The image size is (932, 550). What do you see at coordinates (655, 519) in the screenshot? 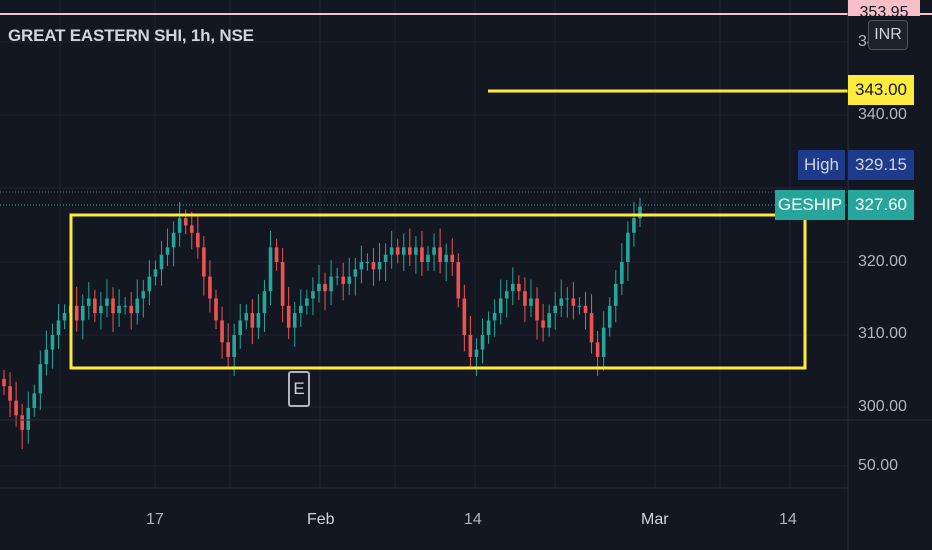
I see `time-label-mar: Mar` at bounding box center [655, 519].